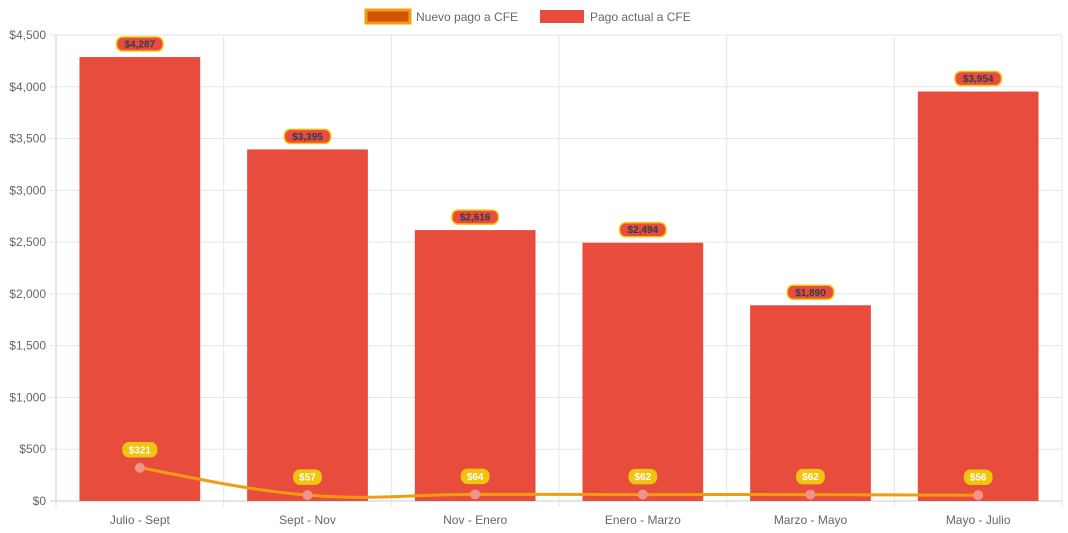 The image size is (1068, 533). Describe the element at coordinates (643, 520) in the screenshot. I see `x-tick-label: Enero - Marzo` at that location.